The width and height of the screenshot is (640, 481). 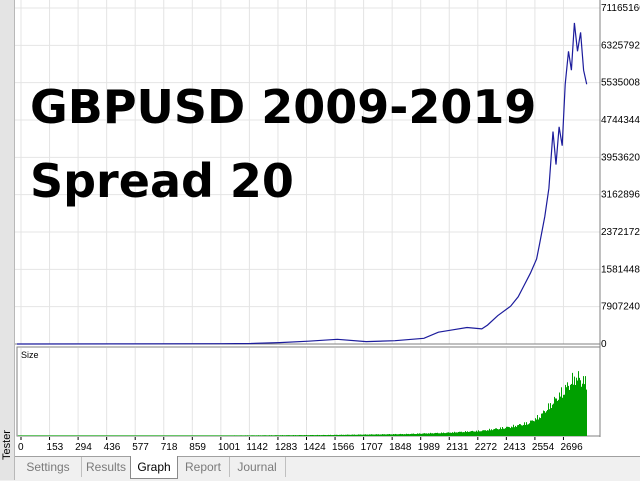 What do you see at coordinates (620, 83) in the screenshot?
I see `y-tick-label: 55350080` at bounding box center [620, 83].